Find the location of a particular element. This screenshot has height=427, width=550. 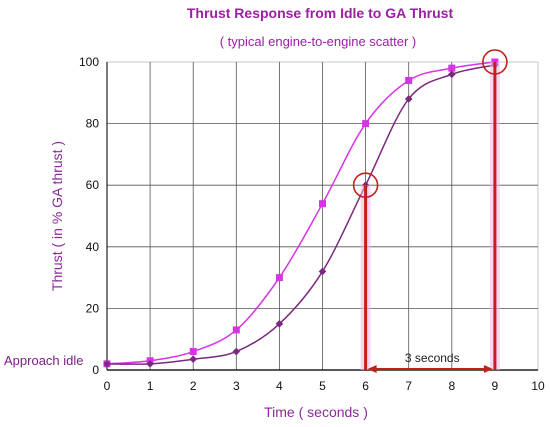

x-tick-label: 8 is located at coordinates (451, 386).